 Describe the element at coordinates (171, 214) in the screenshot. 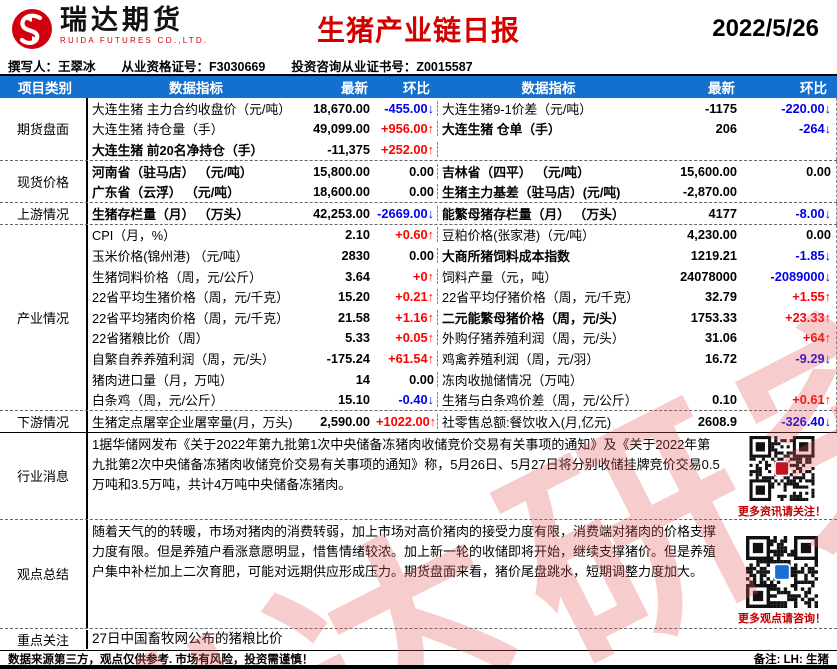

I see `indicator-label-left: 生猪存栏量（月） （万头）` at that location.